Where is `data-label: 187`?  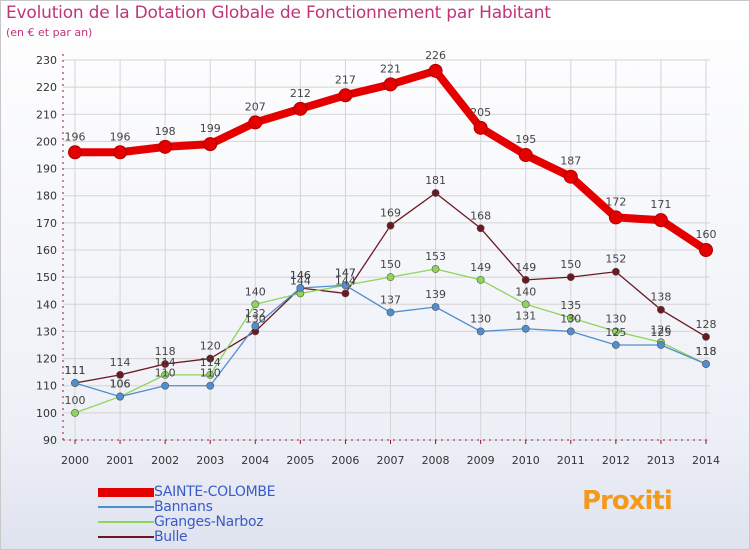
data-label: 187 is located at coordinates (570, 161).